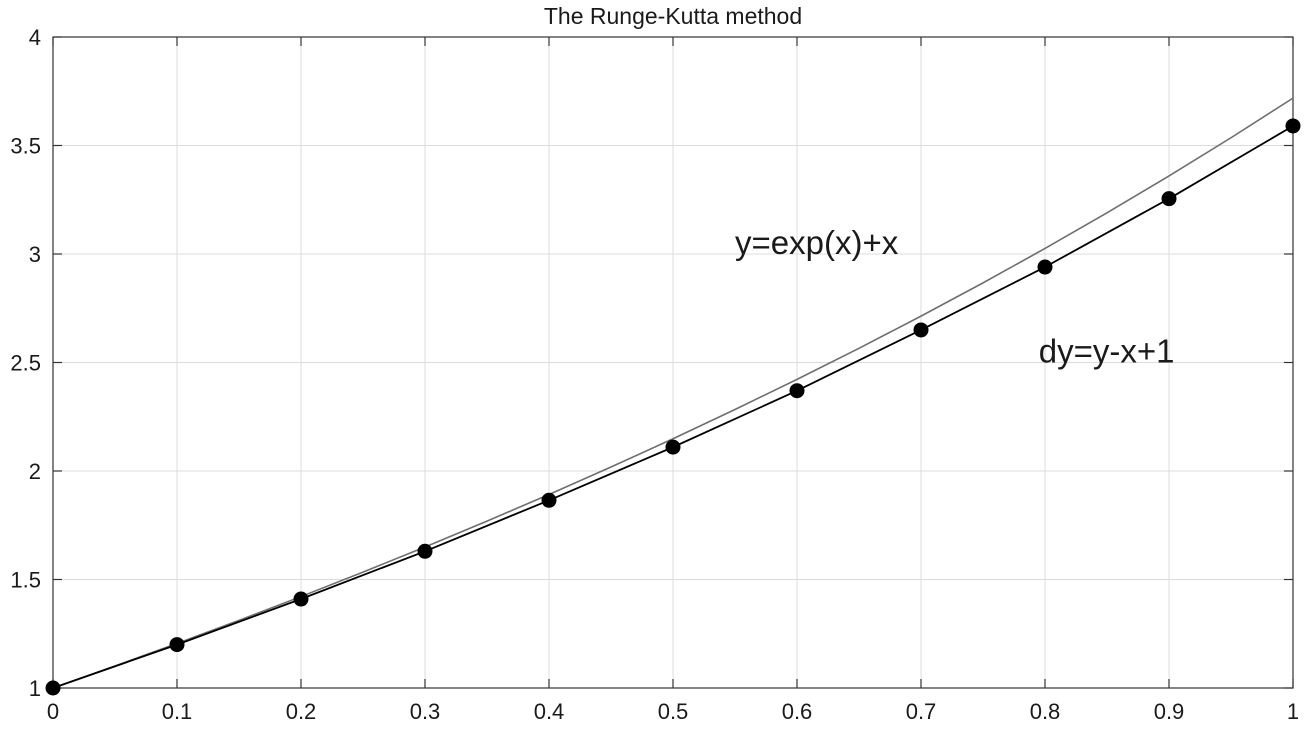 The width and height of the screenshot is (1308, 734). Describe the element at coordinates (1045, 711) in the screenshot. I see `x-tick-label: 0.8` at that location.